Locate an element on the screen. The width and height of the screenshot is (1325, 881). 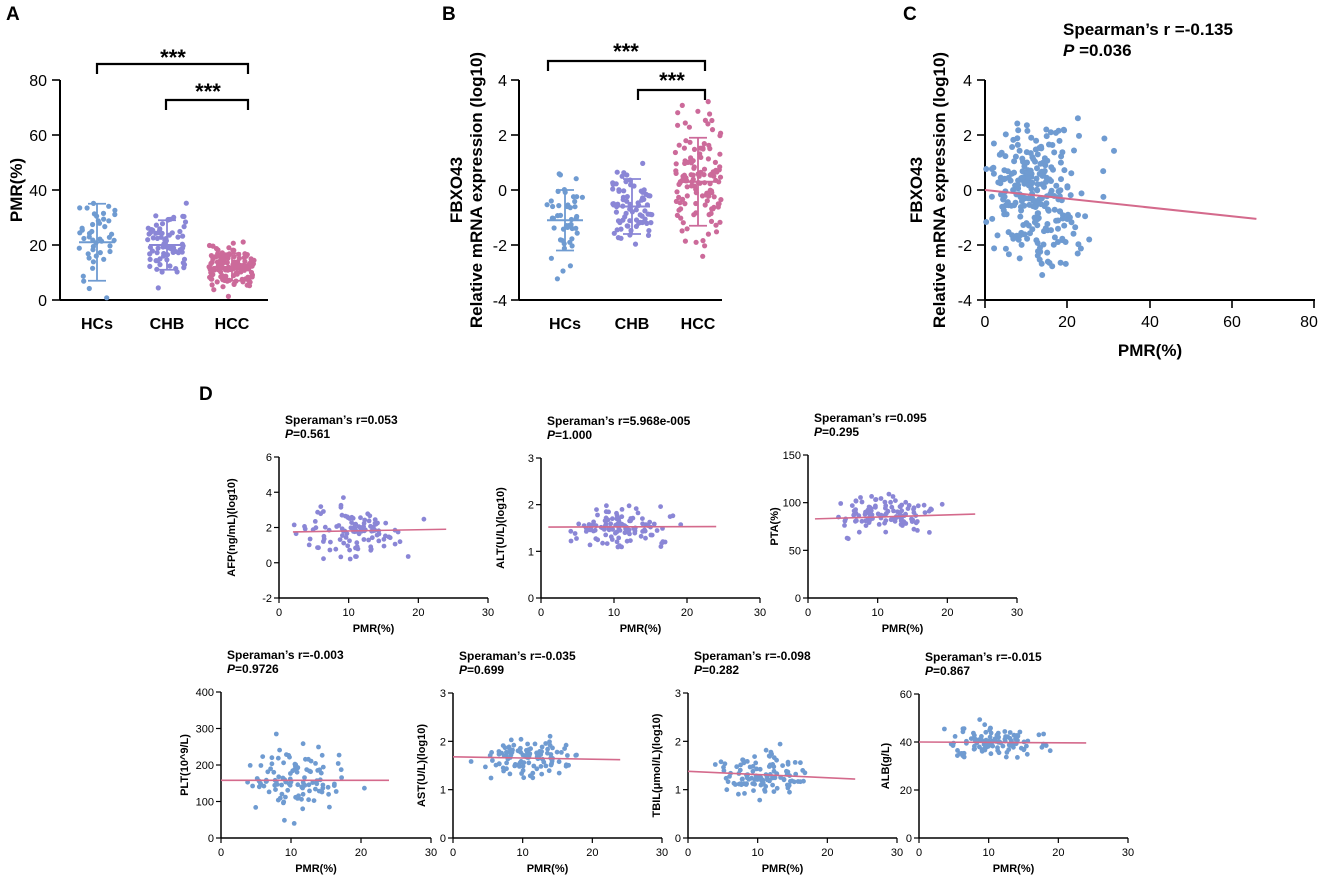
c-ytick: -2 is located at coordinates (965, 246).